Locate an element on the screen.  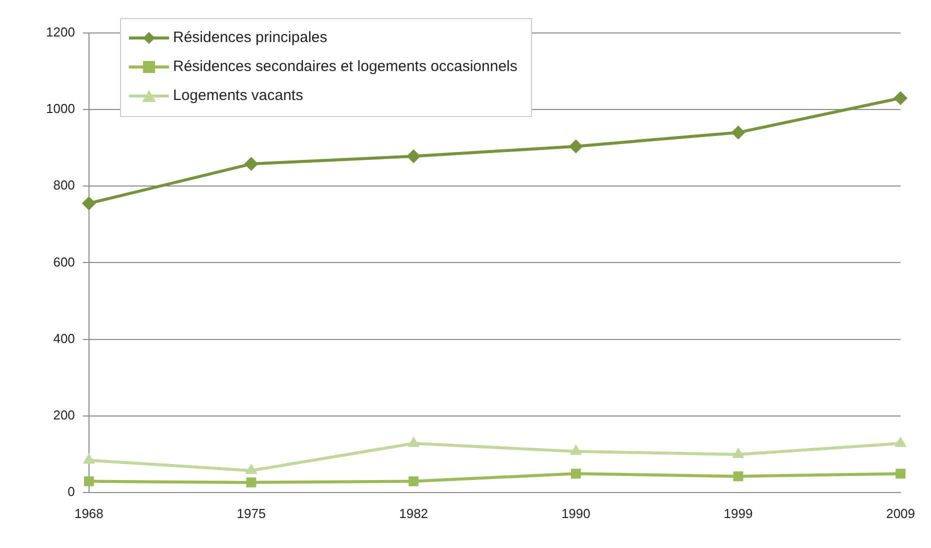
y-tick-label: 0 is located at coordinates (71, 491).